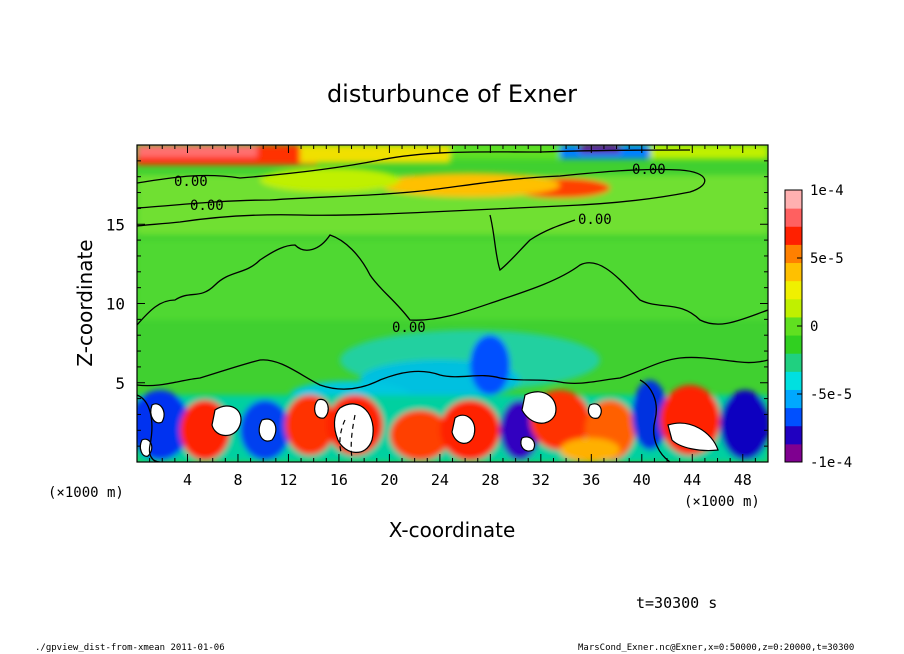 This screenshot has height=654, width=904. What do you see at coordinates (827, 259) in the screenshot?
I see `colorbar-tick-label: 5e-5` at bounding box center [827, 259].